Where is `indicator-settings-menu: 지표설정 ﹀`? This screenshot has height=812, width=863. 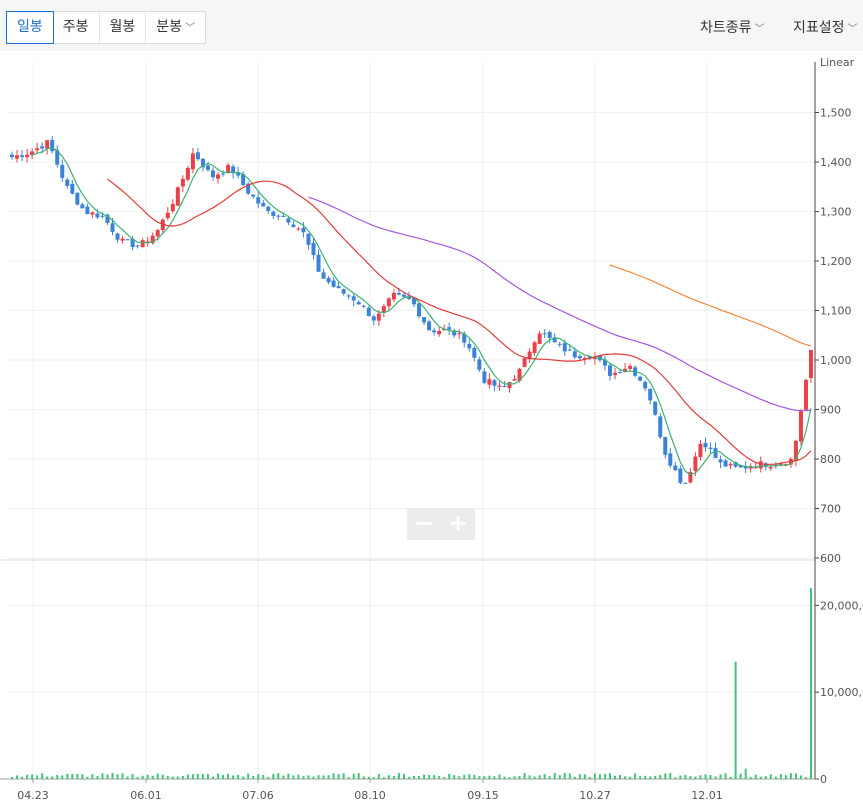 indicator-settings-menu: 지표설정 ﹀ is located at coordinates (825, 27).